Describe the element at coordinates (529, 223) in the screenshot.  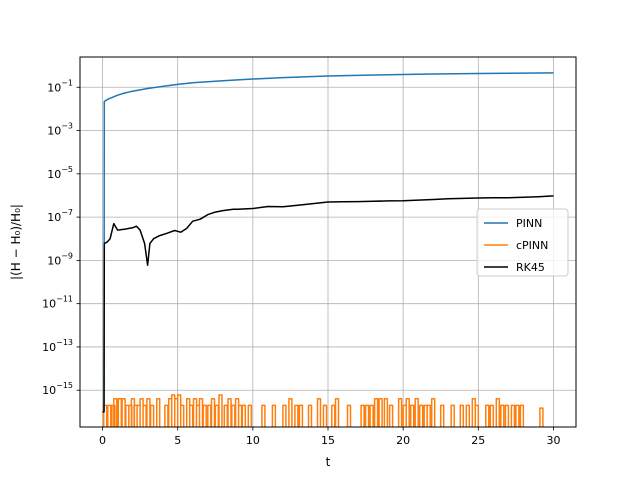
I see `legend-label-pinn: PINN` at that location.